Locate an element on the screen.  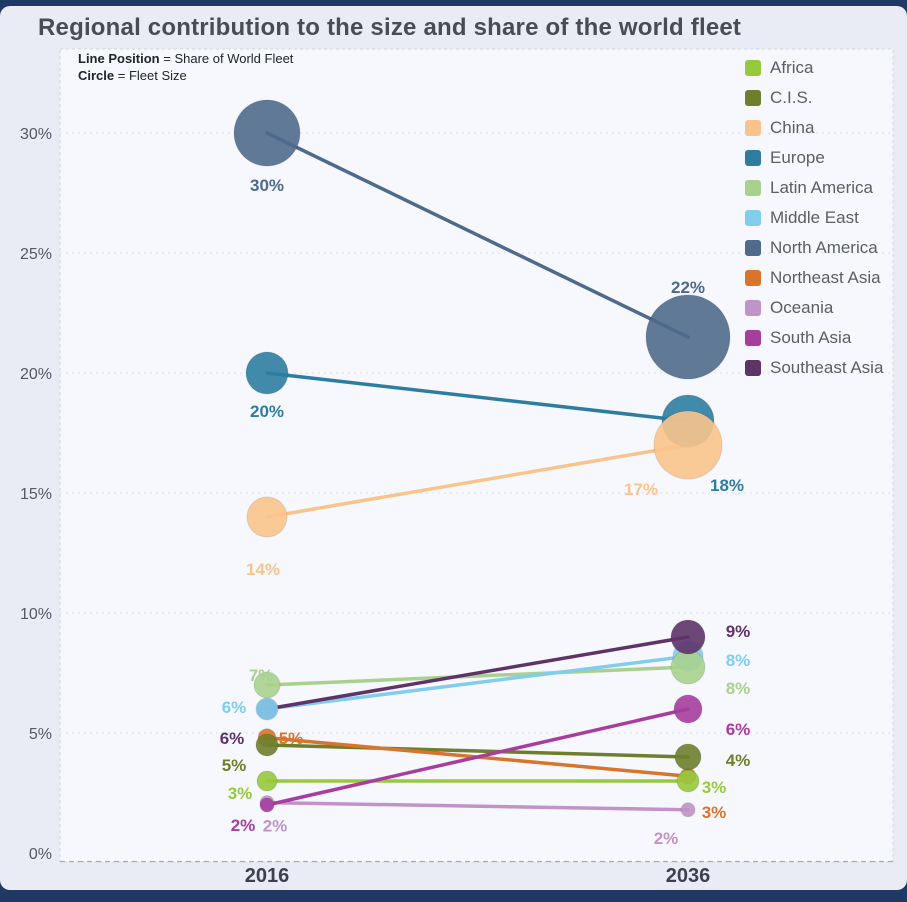
legend-item-southeast-asia: Southeast Asia is located at coordinates (814, 368).